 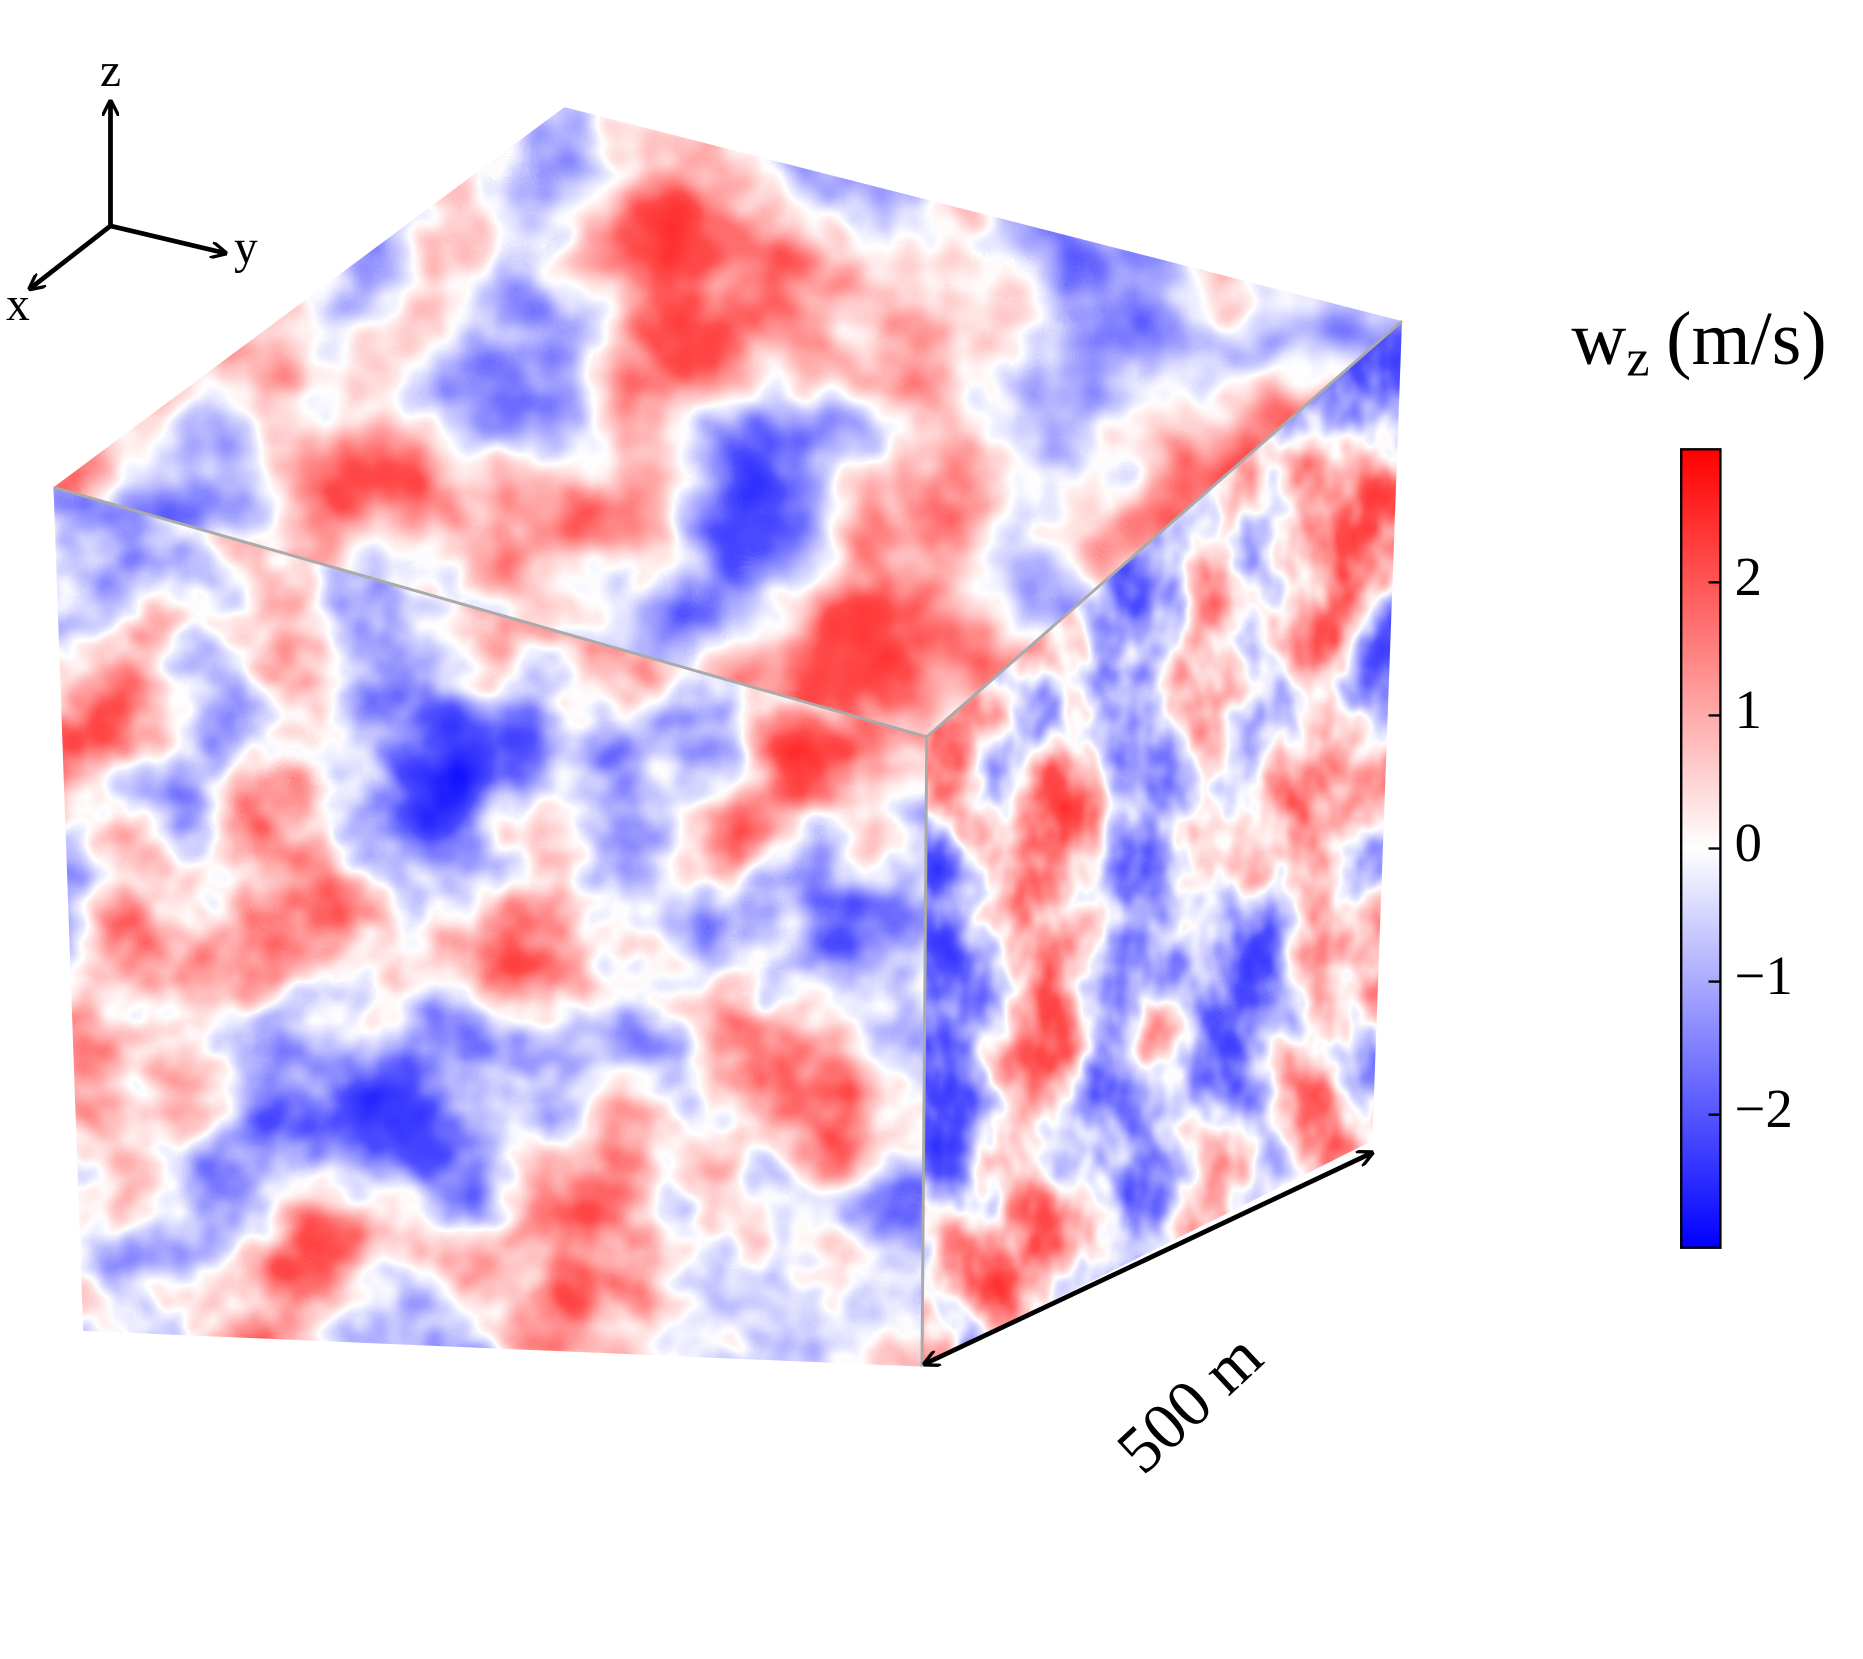 I want to click on colorbar: −2 −1 0 1 2, so click(x=1736, y=848).